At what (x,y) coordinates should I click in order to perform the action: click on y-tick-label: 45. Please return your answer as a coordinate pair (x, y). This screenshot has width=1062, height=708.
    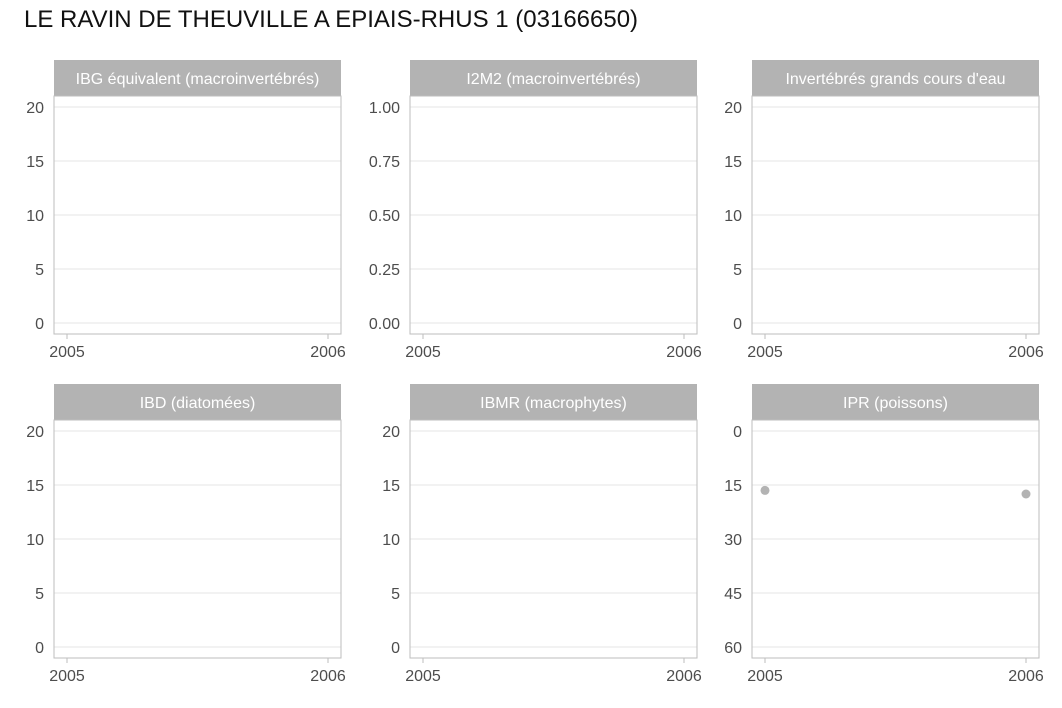
    Looking at the image, I should click on (733, 594).